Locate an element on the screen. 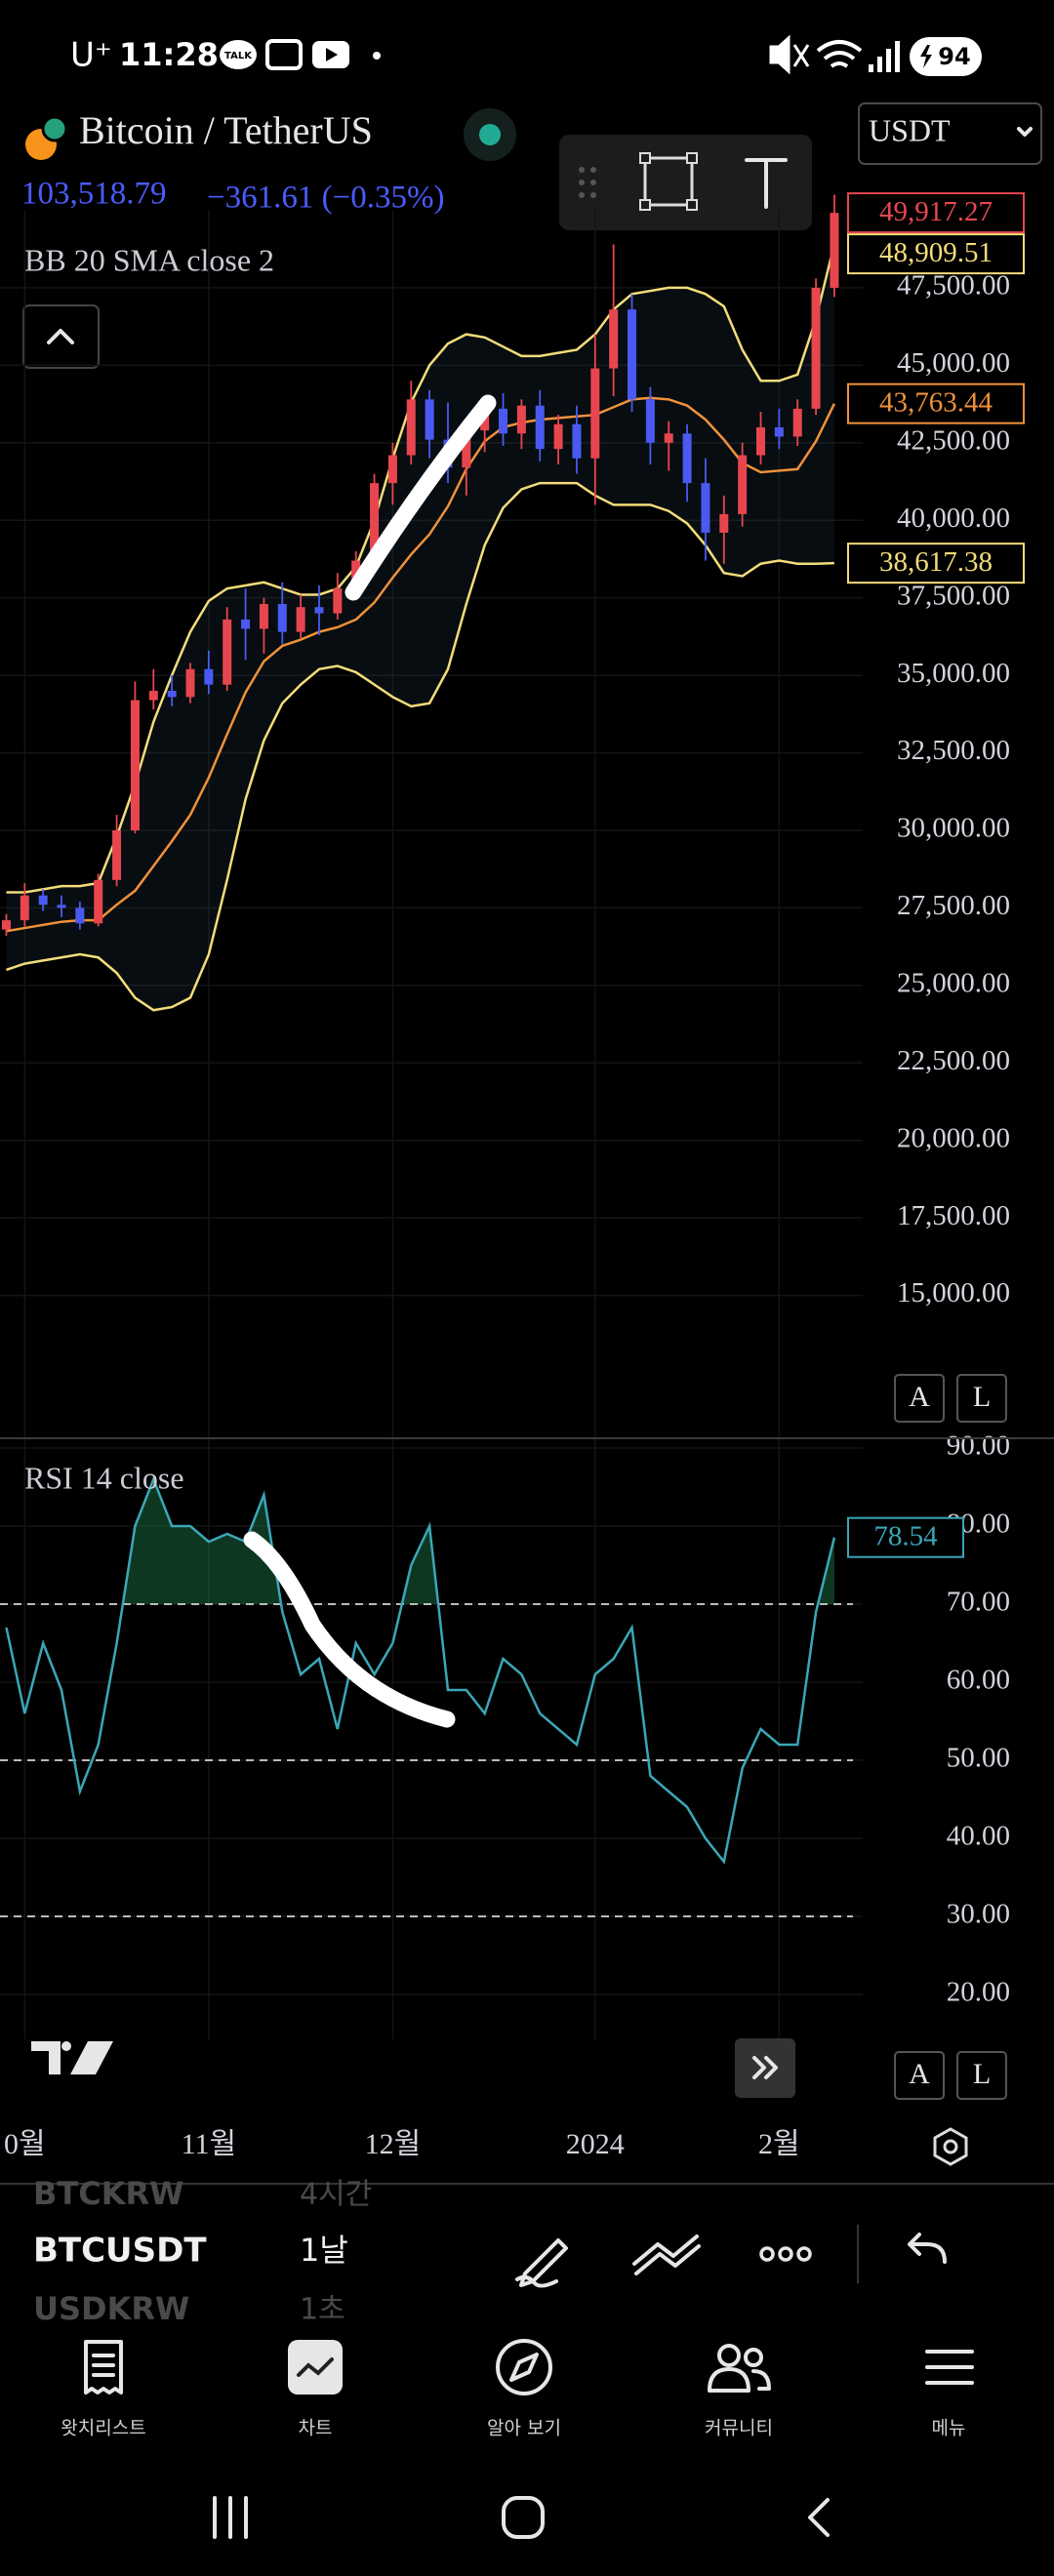 The image size is (1054, 2576). drawing-toolbar is located at coordinates (685, 182).